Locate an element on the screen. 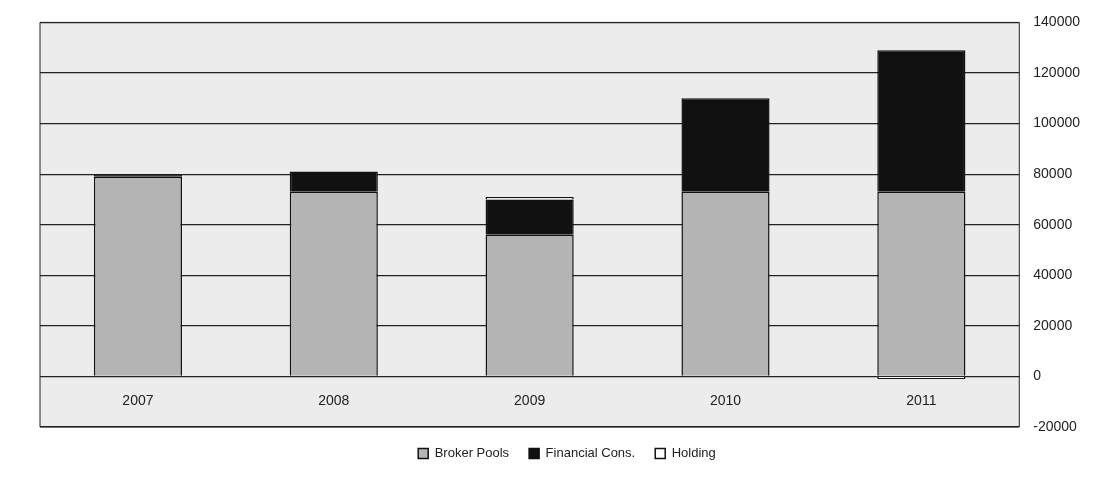 This screenshot has width=1104, height=478. x-tick-label: 2009 is located at coordinates (530, 399).